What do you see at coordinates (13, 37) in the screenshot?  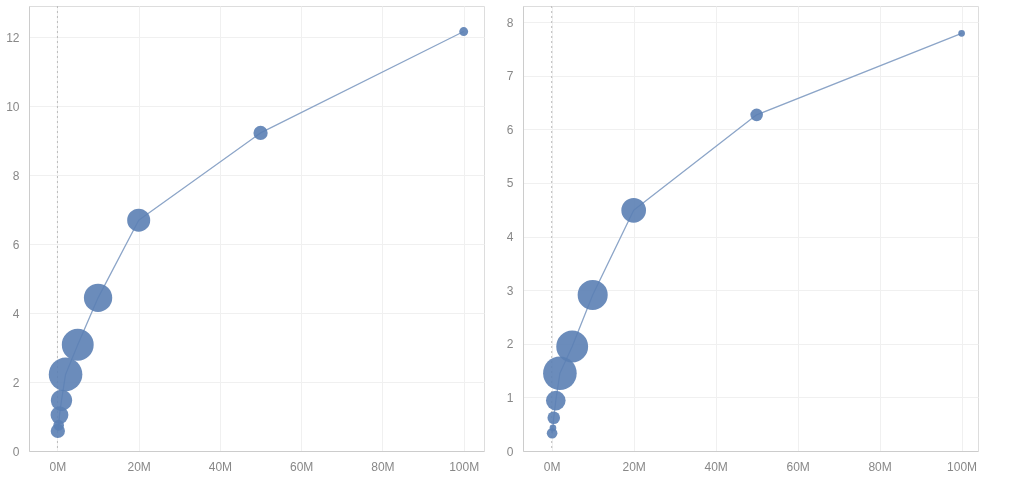 I see `y-tick-label: 12` at bounding box center [13, 37].